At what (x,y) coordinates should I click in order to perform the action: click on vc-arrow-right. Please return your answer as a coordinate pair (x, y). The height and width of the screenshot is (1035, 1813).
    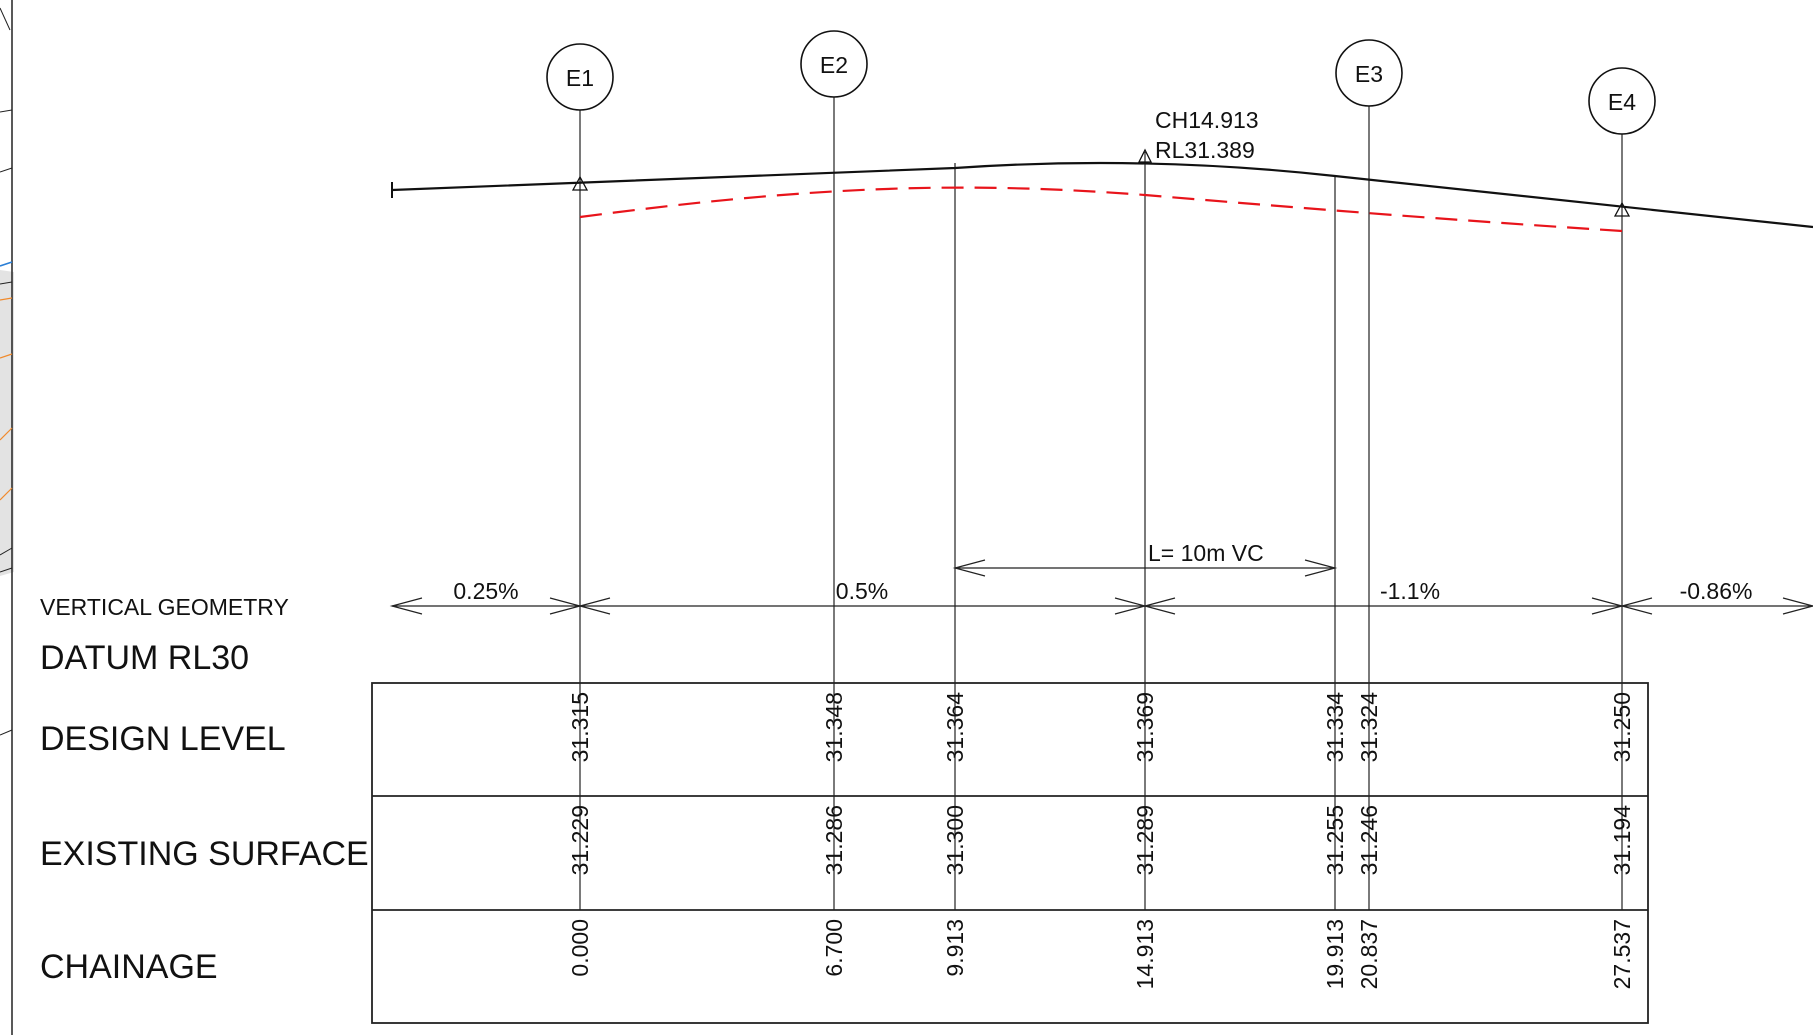
    Looking at the image, I should click on (1321, 568).